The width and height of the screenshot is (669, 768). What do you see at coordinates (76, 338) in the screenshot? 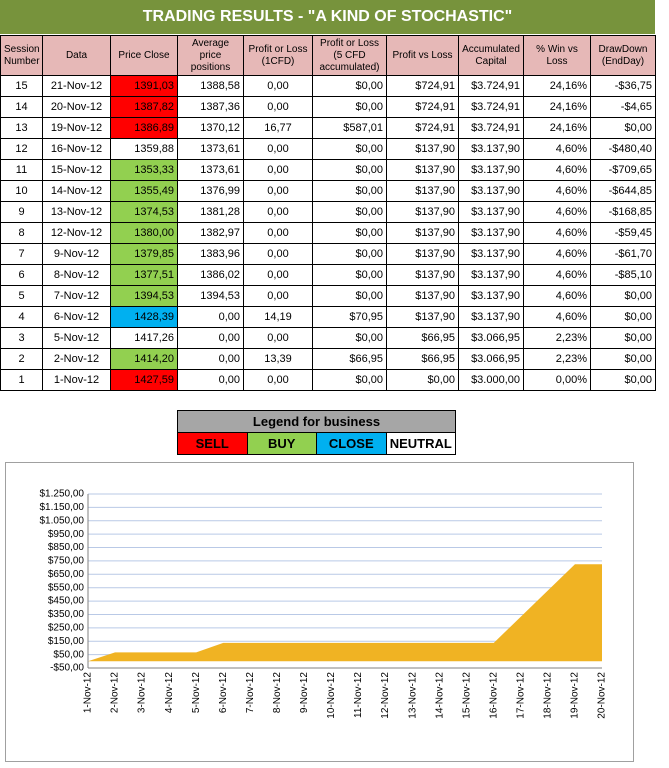
I see `table-cell: 5-Nov-12` at bounding box center [76, 338].